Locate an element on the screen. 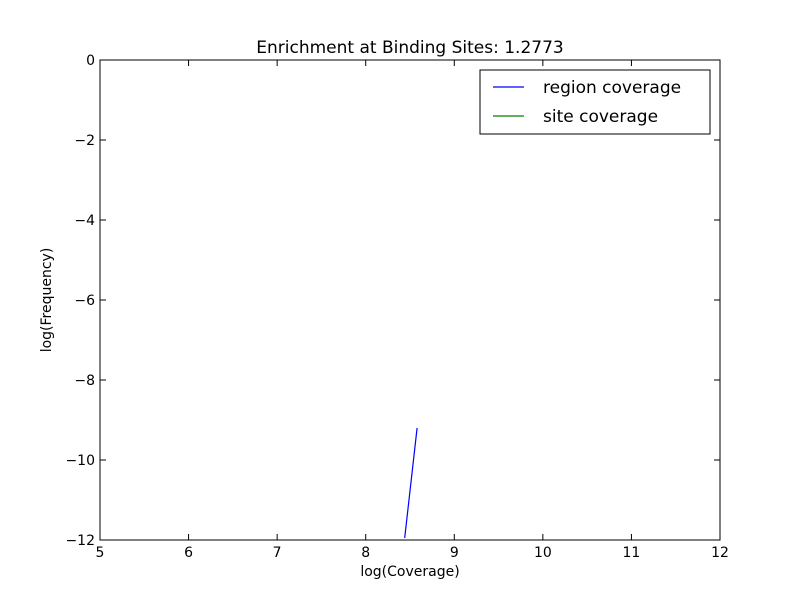 Image resolution: width=800 pixels, height=600 pixels. series-layer is located at coordinates (411, 483).